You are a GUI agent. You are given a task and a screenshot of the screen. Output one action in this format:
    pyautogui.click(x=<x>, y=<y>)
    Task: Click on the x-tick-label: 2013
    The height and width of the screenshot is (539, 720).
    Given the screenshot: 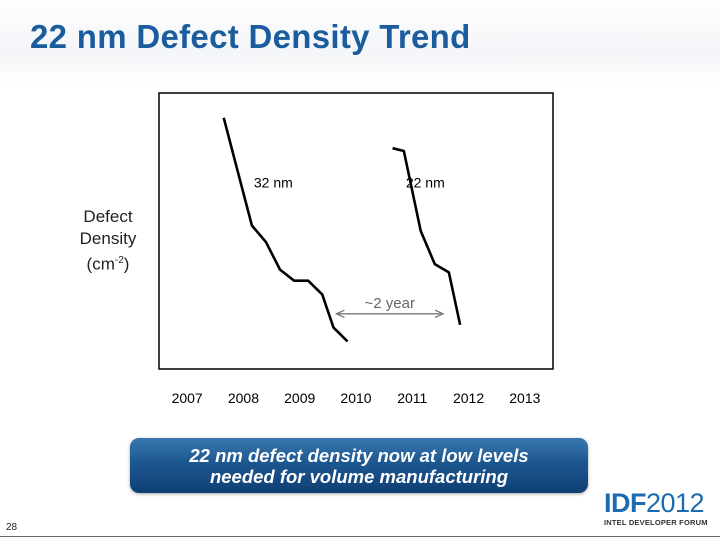 What is the action you would take?
    pyautogui.click(x=524, y=398)
    